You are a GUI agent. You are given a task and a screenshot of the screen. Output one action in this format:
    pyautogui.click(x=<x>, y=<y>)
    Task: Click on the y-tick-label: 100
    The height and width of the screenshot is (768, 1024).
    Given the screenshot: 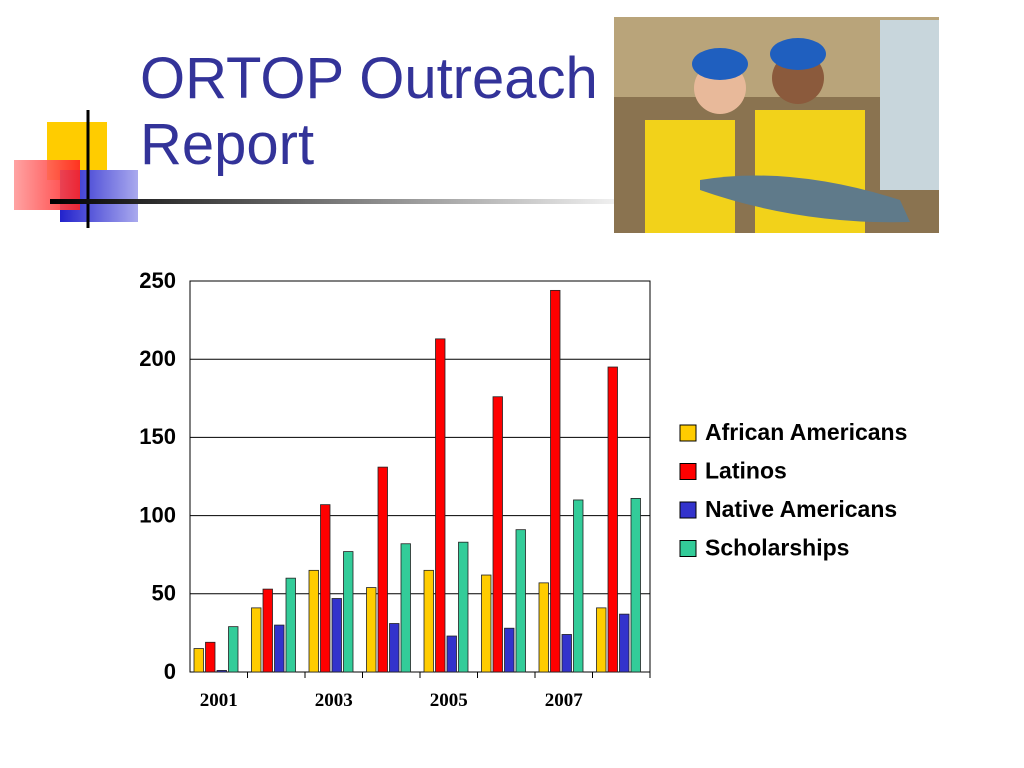 What is the action you would take?
    pyautogui.click(x=157, y=514)
    